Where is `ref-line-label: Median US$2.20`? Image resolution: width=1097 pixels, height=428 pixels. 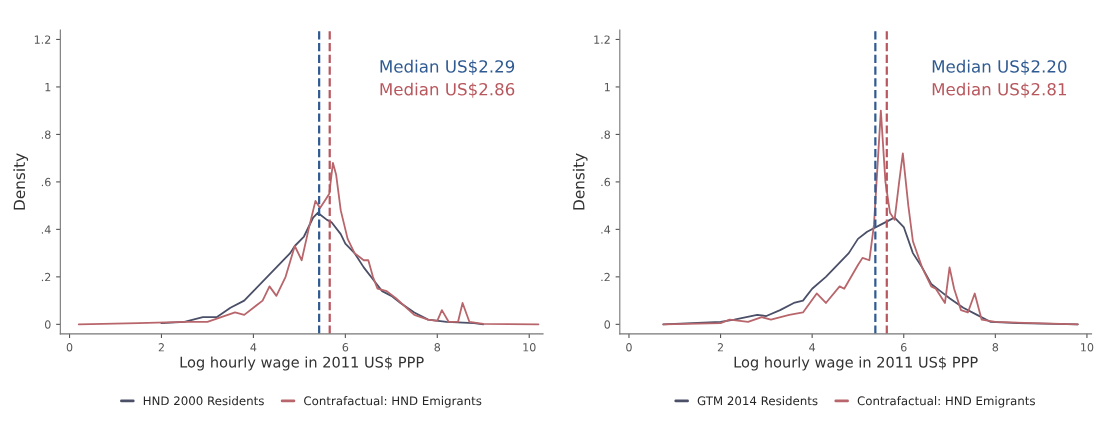 ref-line-label: Median US$2.20 is located at coordinates (999, 67).